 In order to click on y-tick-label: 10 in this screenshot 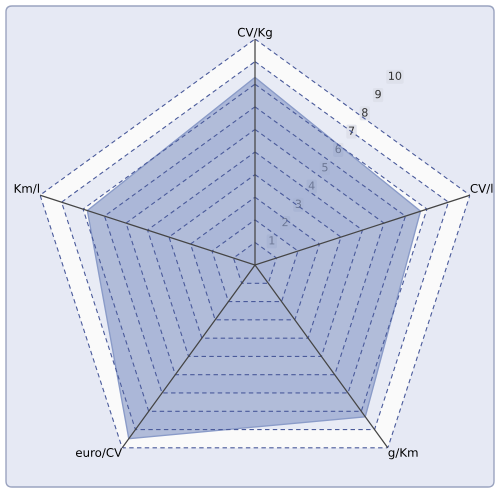, I will do `click(395, 76)`.